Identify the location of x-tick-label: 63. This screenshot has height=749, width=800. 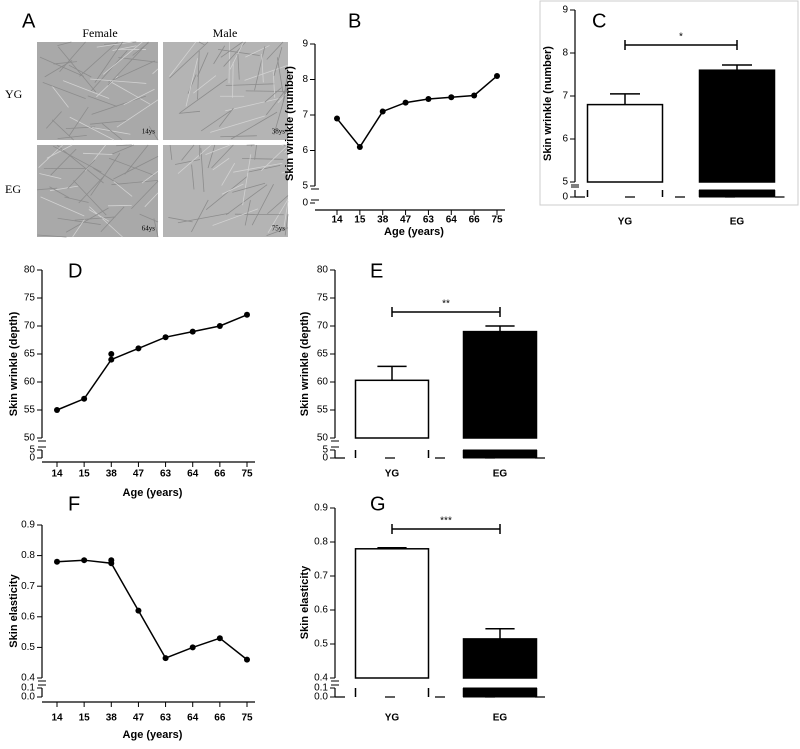
(429, 220).